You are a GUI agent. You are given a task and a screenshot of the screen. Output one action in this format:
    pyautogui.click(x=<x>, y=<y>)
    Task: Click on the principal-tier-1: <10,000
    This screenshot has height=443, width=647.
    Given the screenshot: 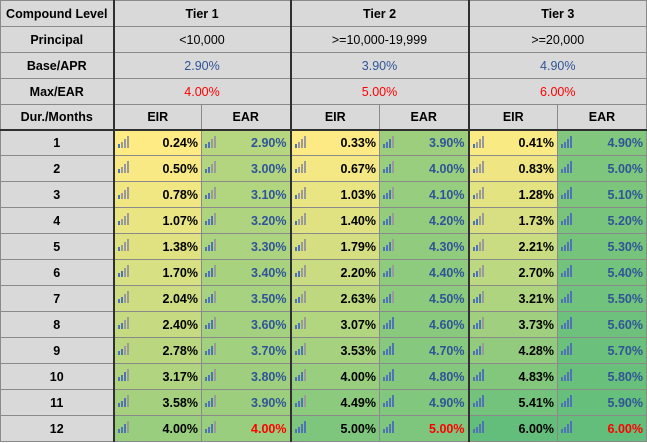 What is the action you would take?
    pyautogui.click(x=201, y=39)
    